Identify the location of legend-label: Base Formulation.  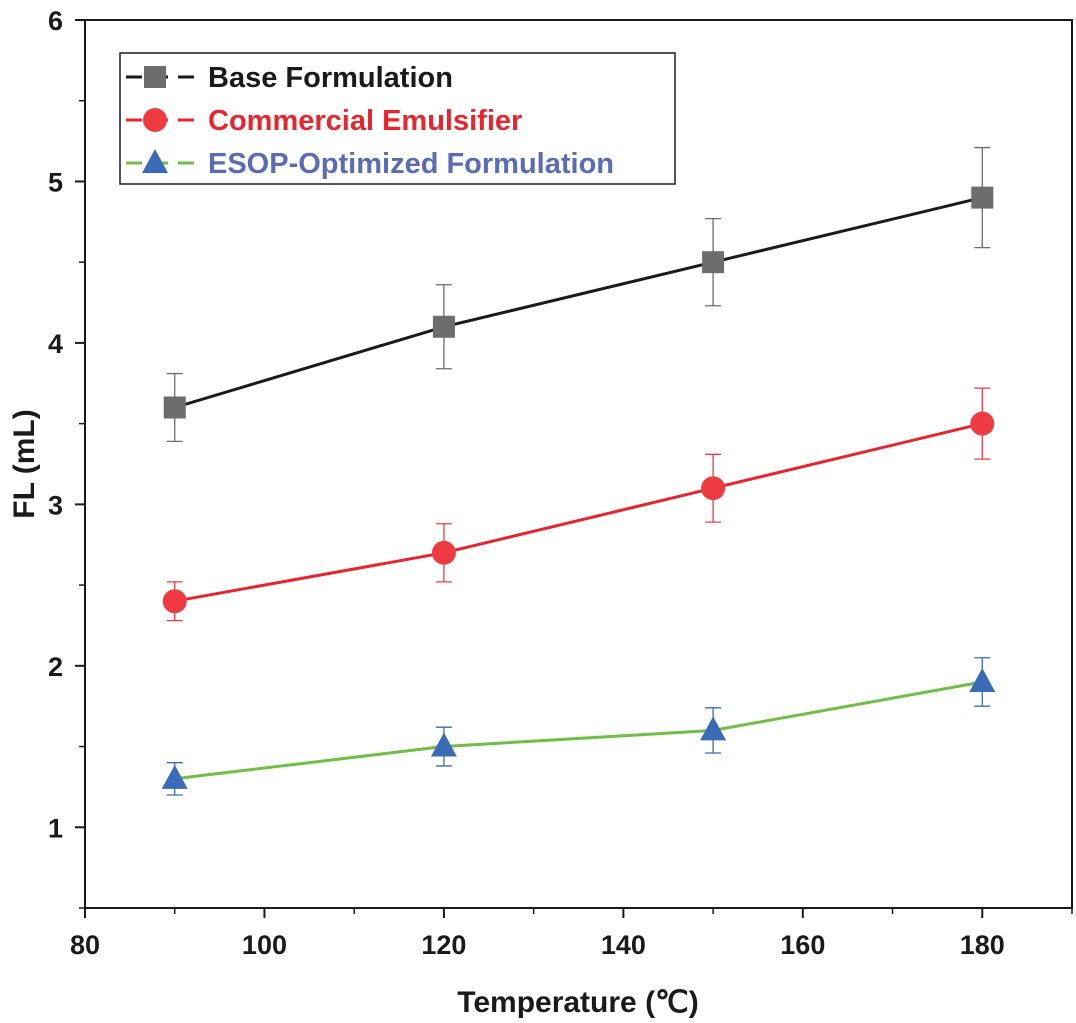
(330, 78).